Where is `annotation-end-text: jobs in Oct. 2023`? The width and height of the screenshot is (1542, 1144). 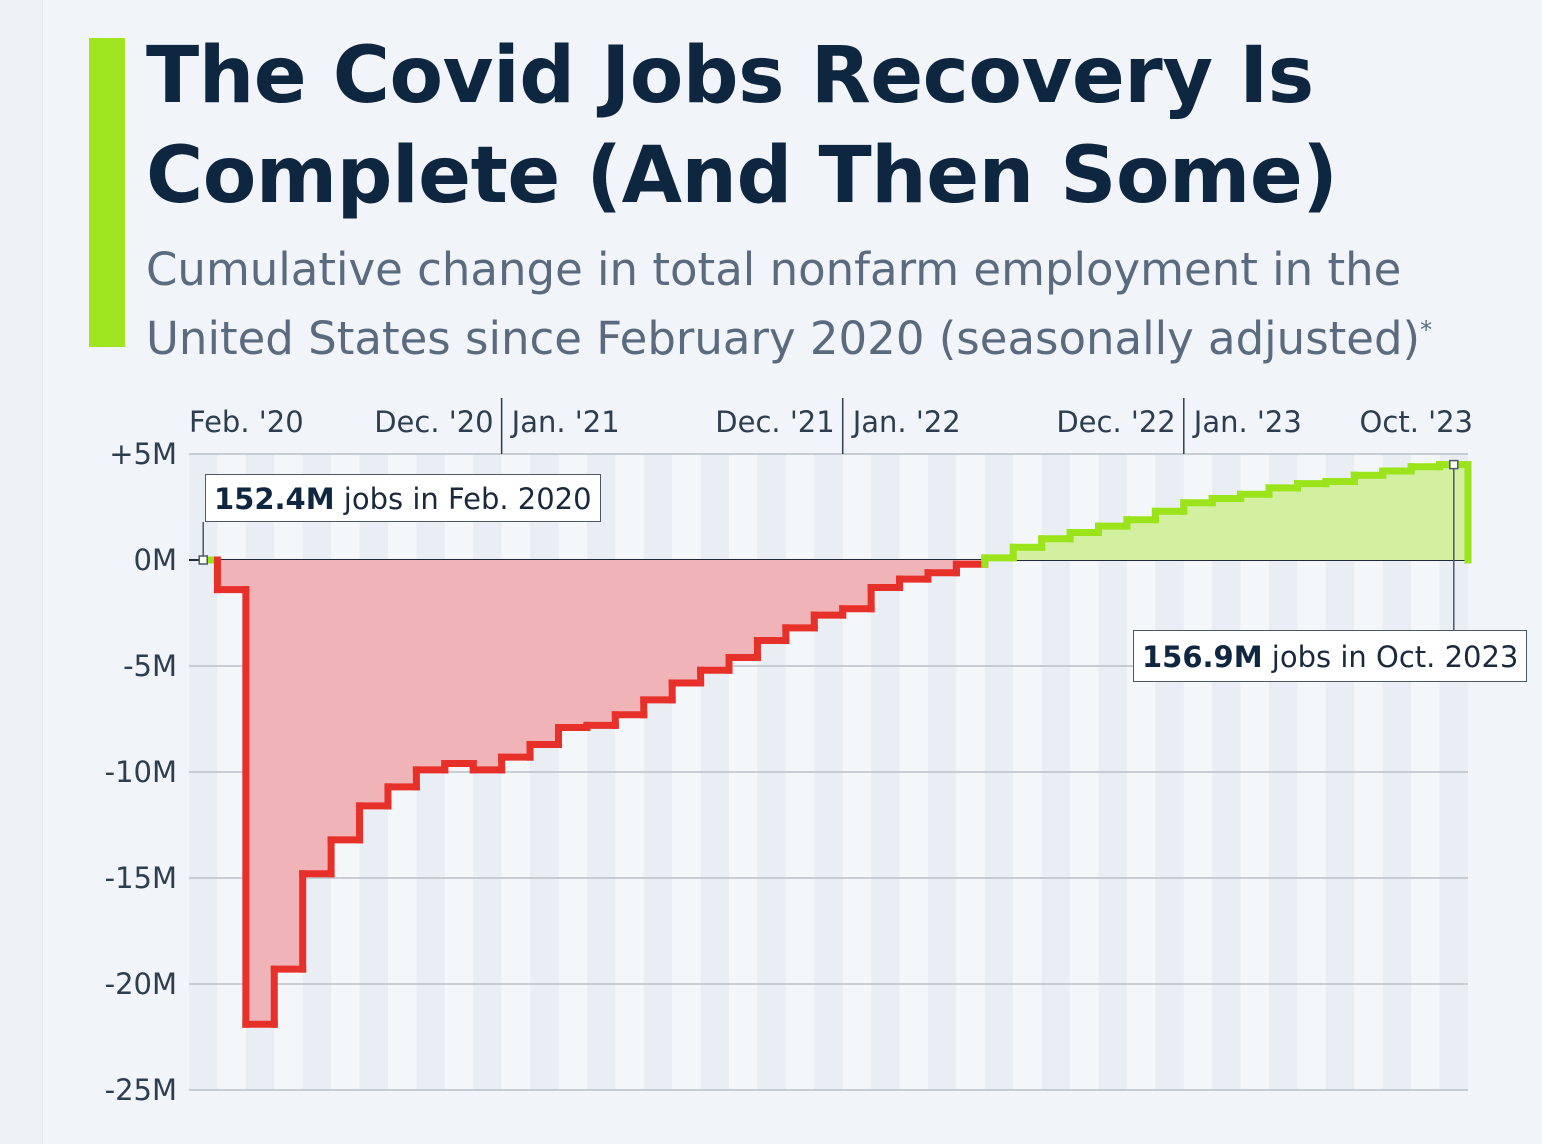
annotation-end-text: jobs in Oct. 2023 is located at coordinates (1390, 657).